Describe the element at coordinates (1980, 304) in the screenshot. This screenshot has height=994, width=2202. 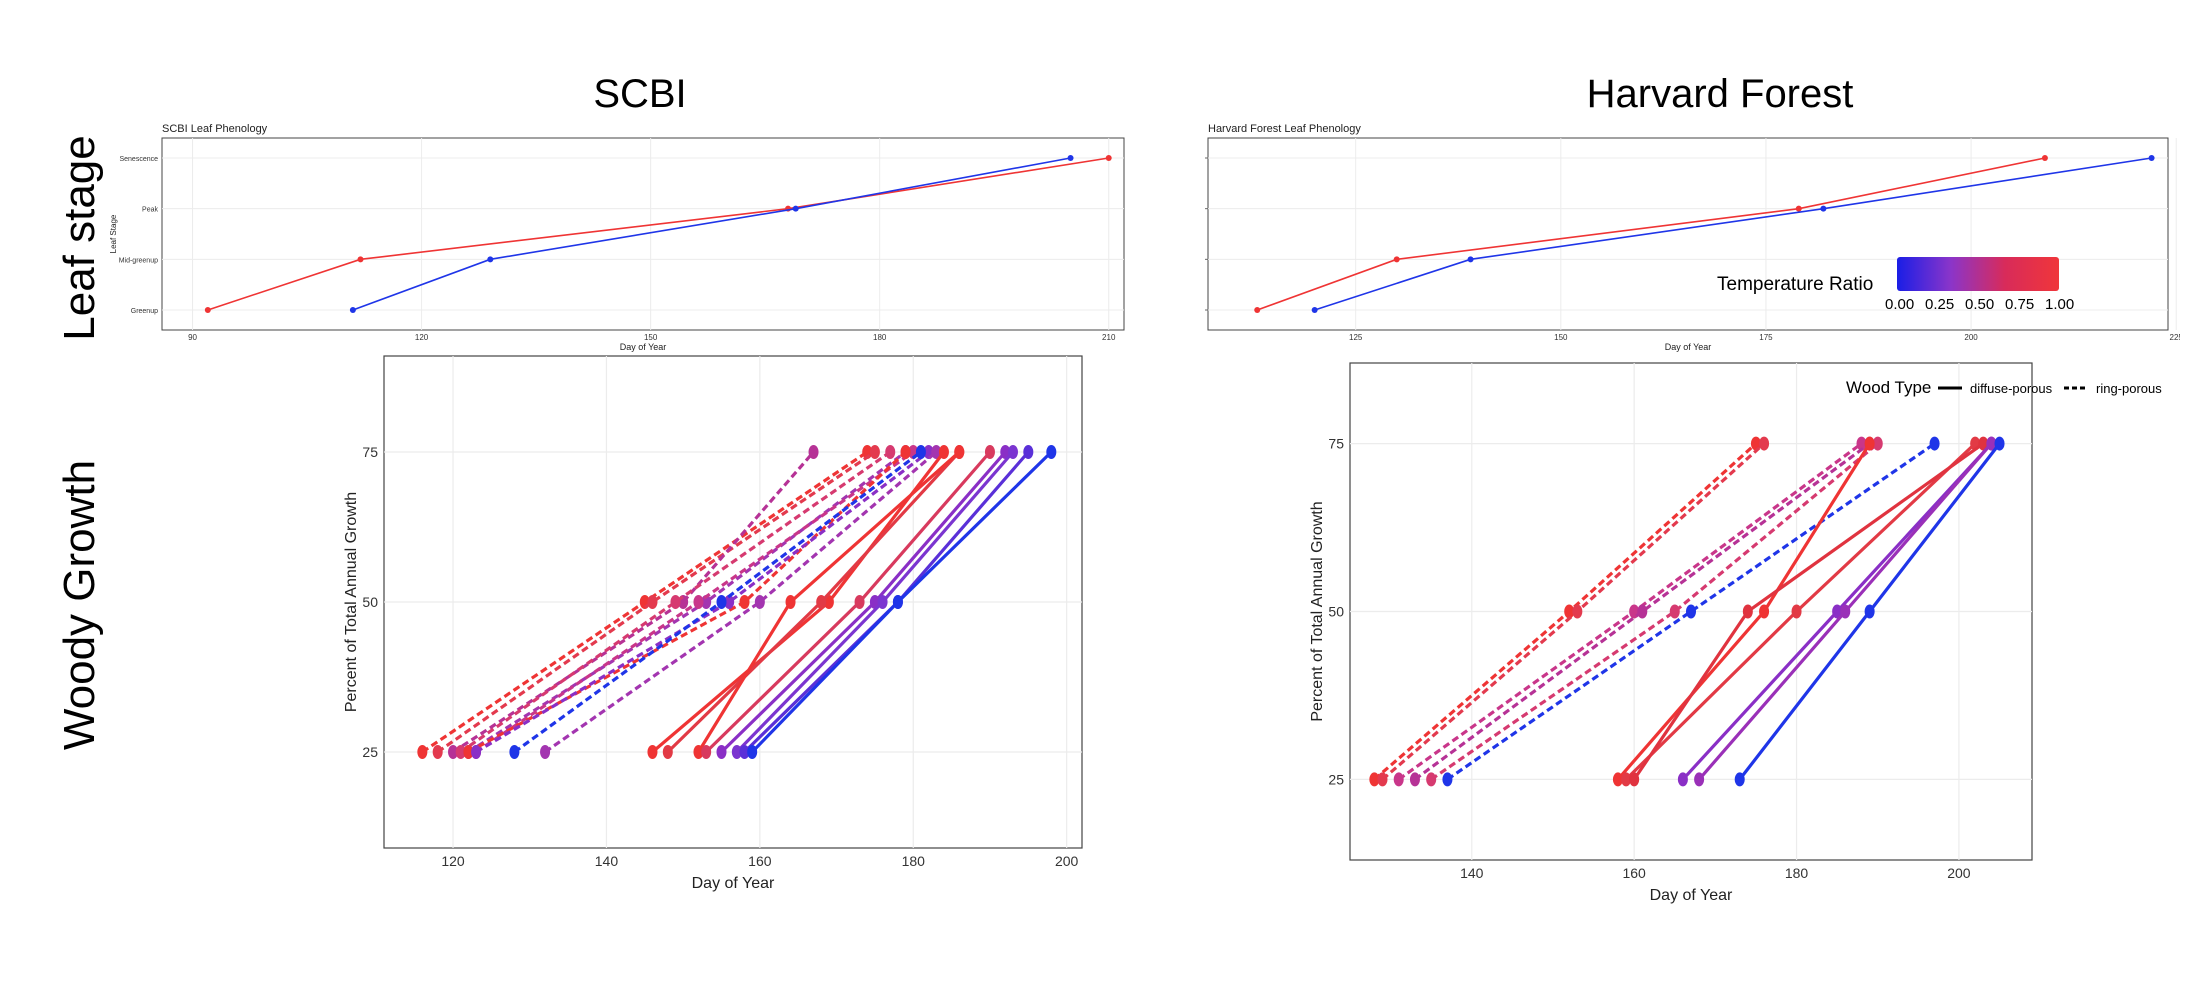
I see `temperature-tick: 0.50` at that location.